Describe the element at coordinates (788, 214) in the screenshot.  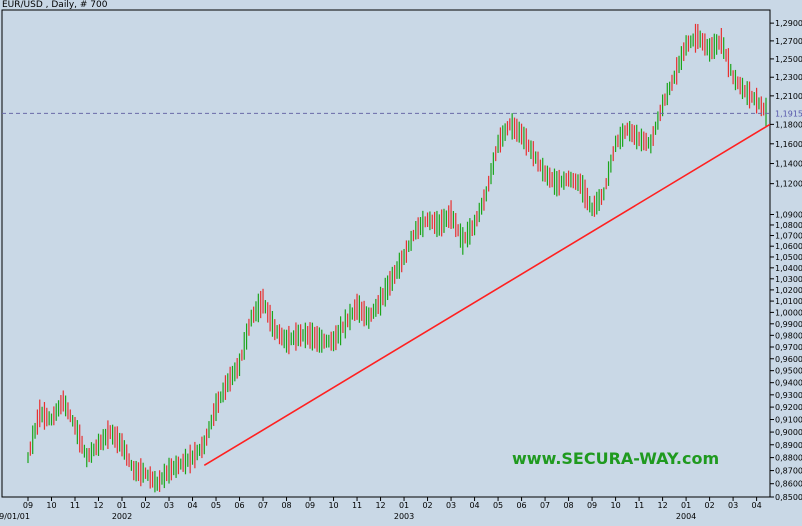
I see `y-tick-label: 1,0900` at that location.